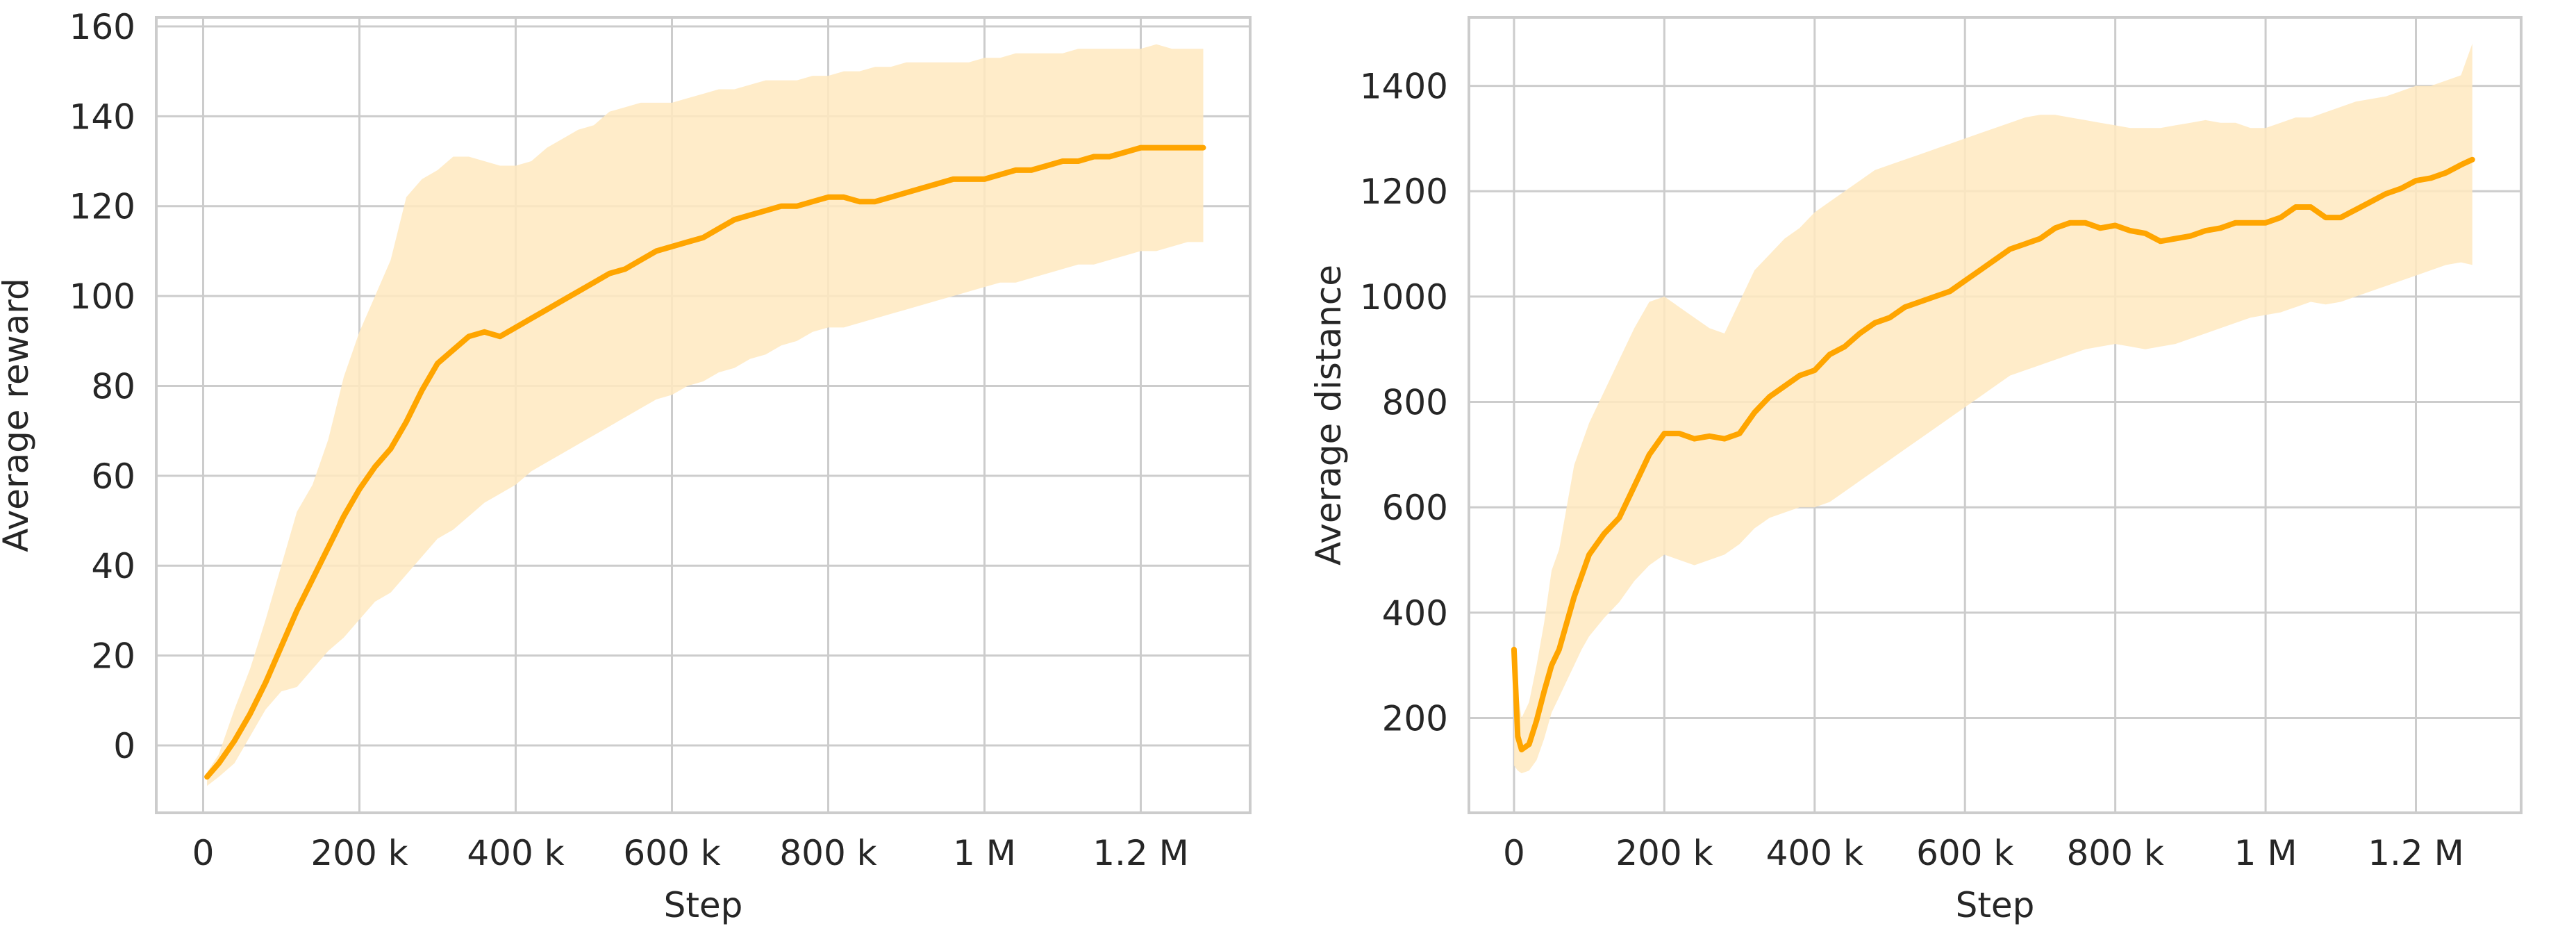  Describe the element at coordinates (1415, 719) in the screenshot. I see `y-tick-label: 200` at that location.